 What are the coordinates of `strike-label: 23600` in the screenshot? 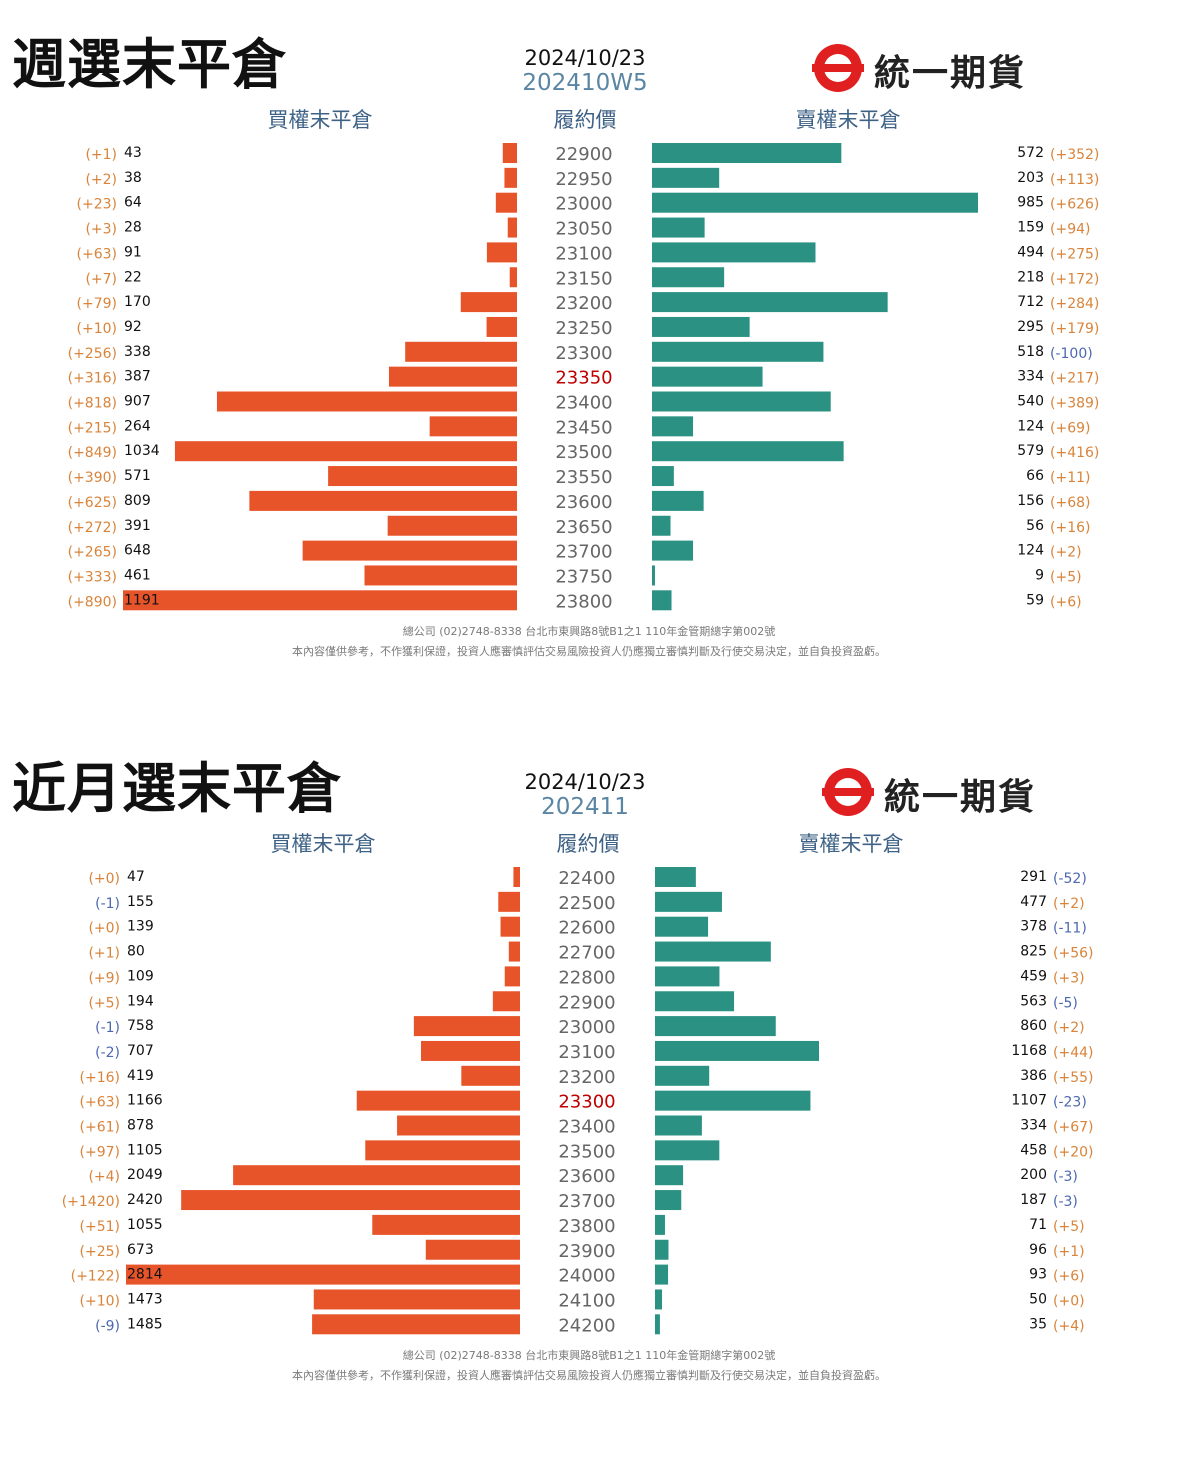 It's located at (586, 1176).